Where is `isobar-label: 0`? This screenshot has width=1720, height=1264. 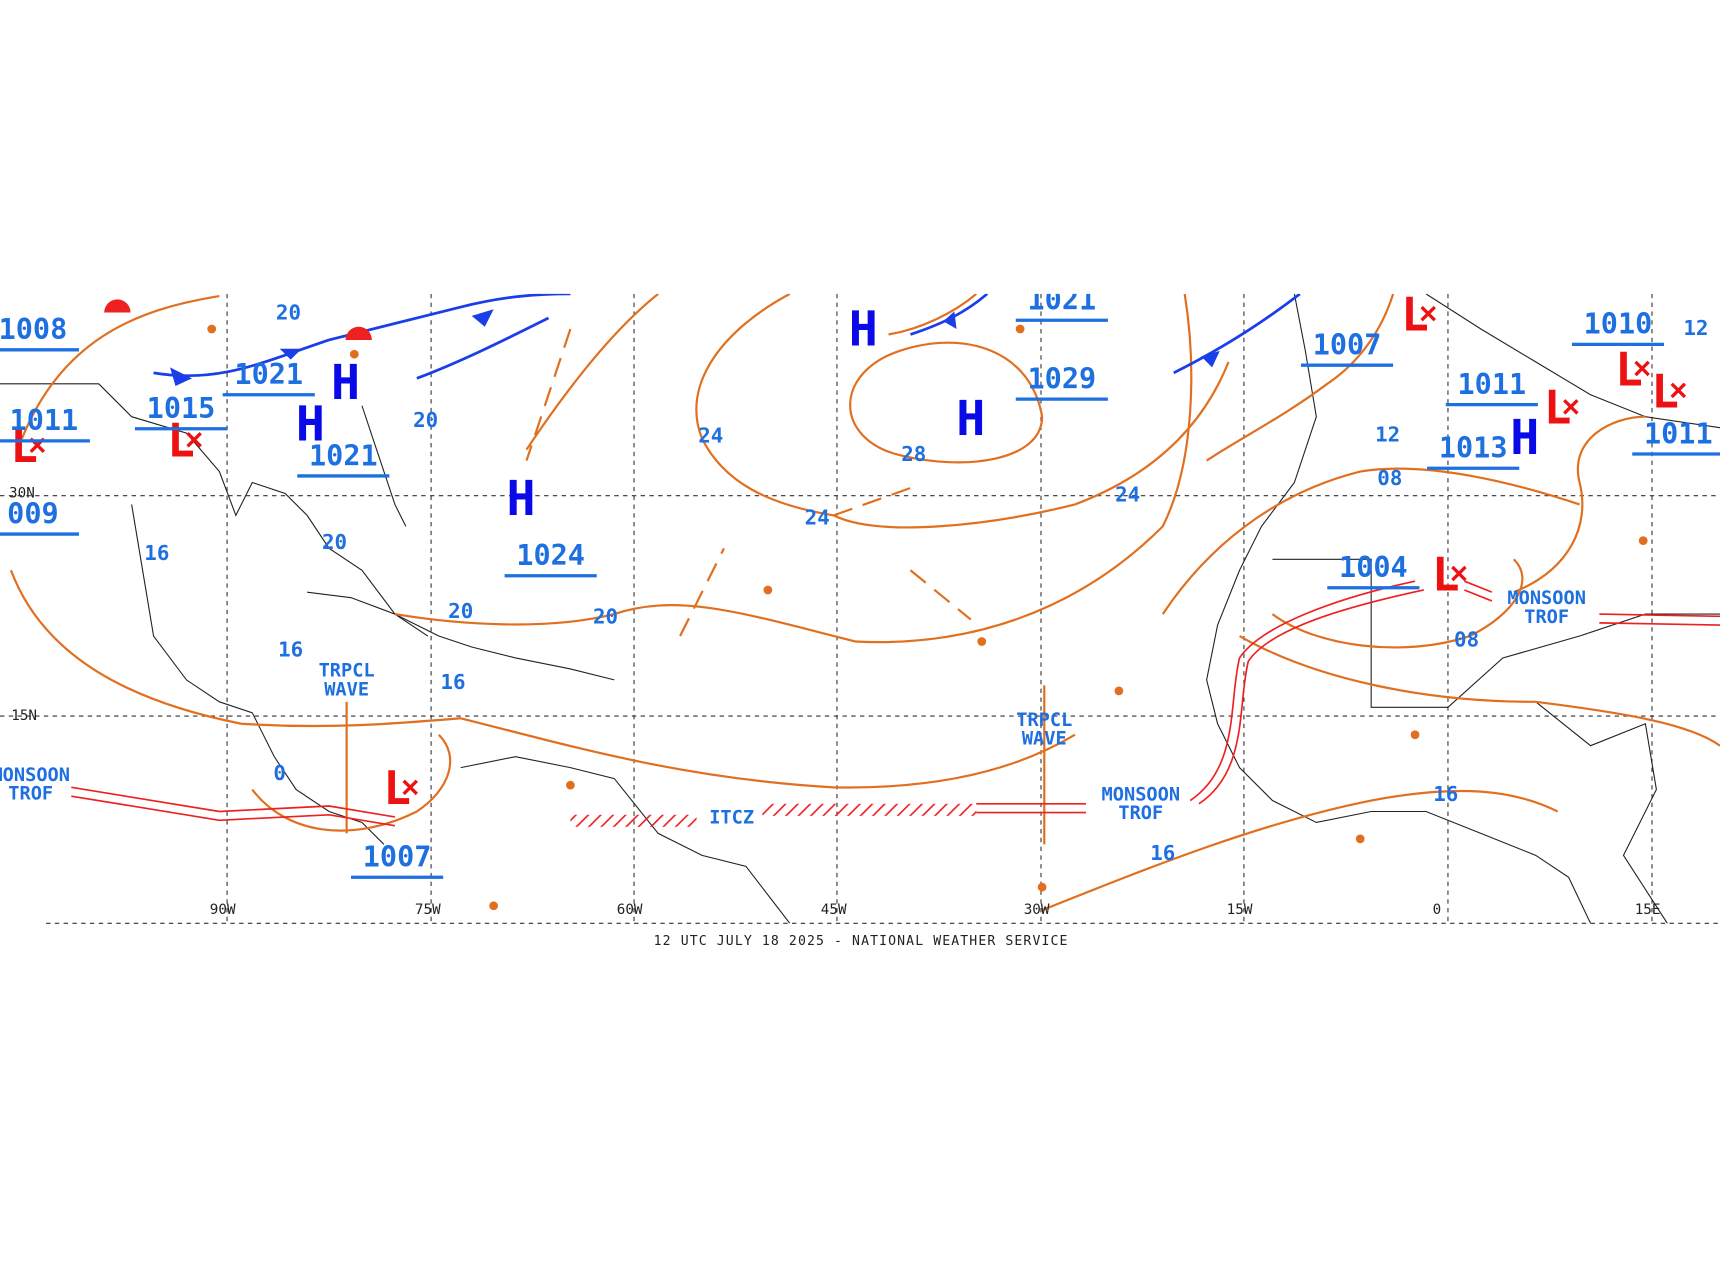 isobar-label: 0 is located at coordinates (279, 773).